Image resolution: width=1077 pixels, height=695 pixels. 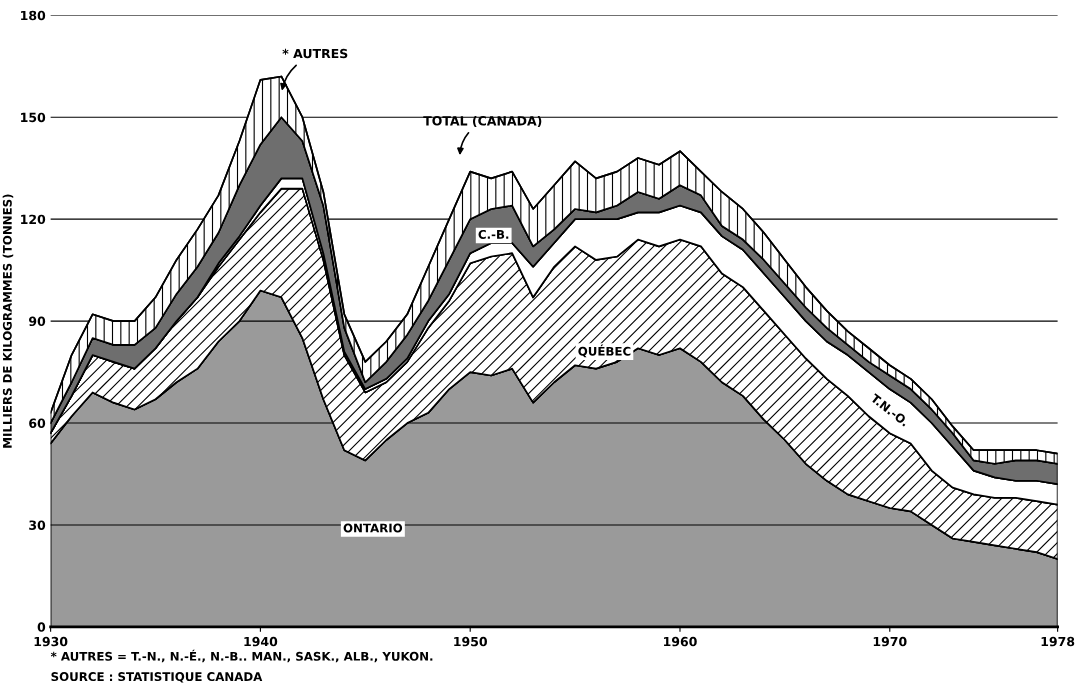 What do you see at coordinates (890, 641) in the screenshot?
I see `x-tick-label: 1970` at bounding box center [890, 641].